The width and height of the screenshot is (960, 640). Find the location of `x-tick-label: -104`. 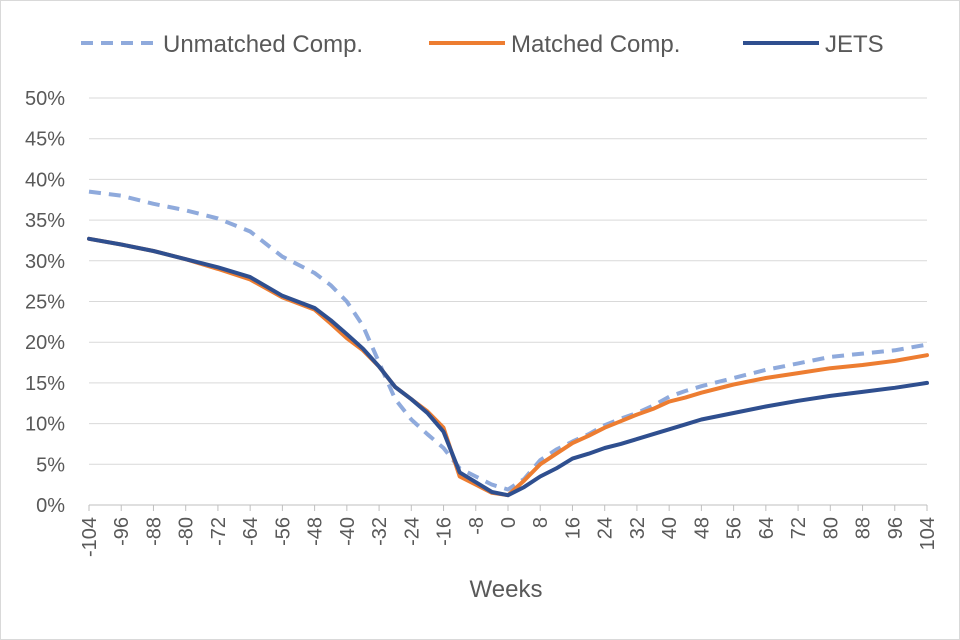

x-tick-label: -104 is located at coordinates (90, 537).